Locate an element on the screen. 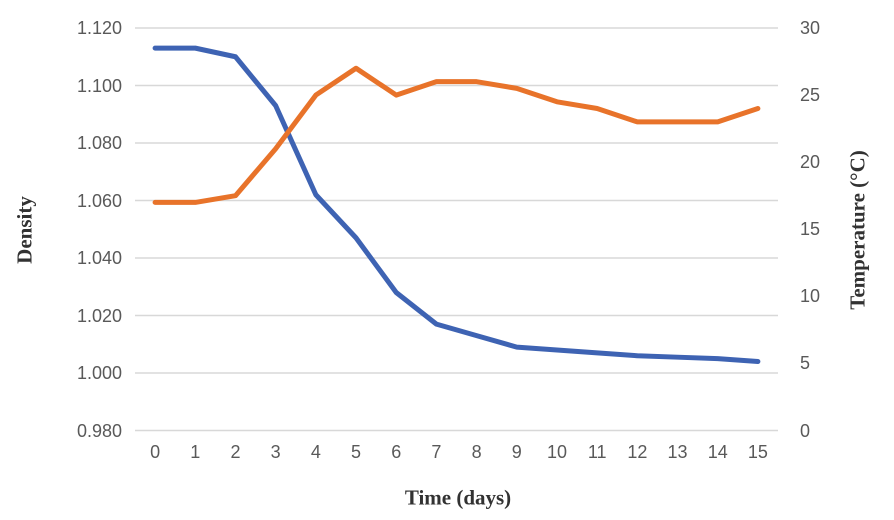 The width and height of the screenshot is (894, 520). x-axis-tick-label: 14 is located at coordinates (717, 452).